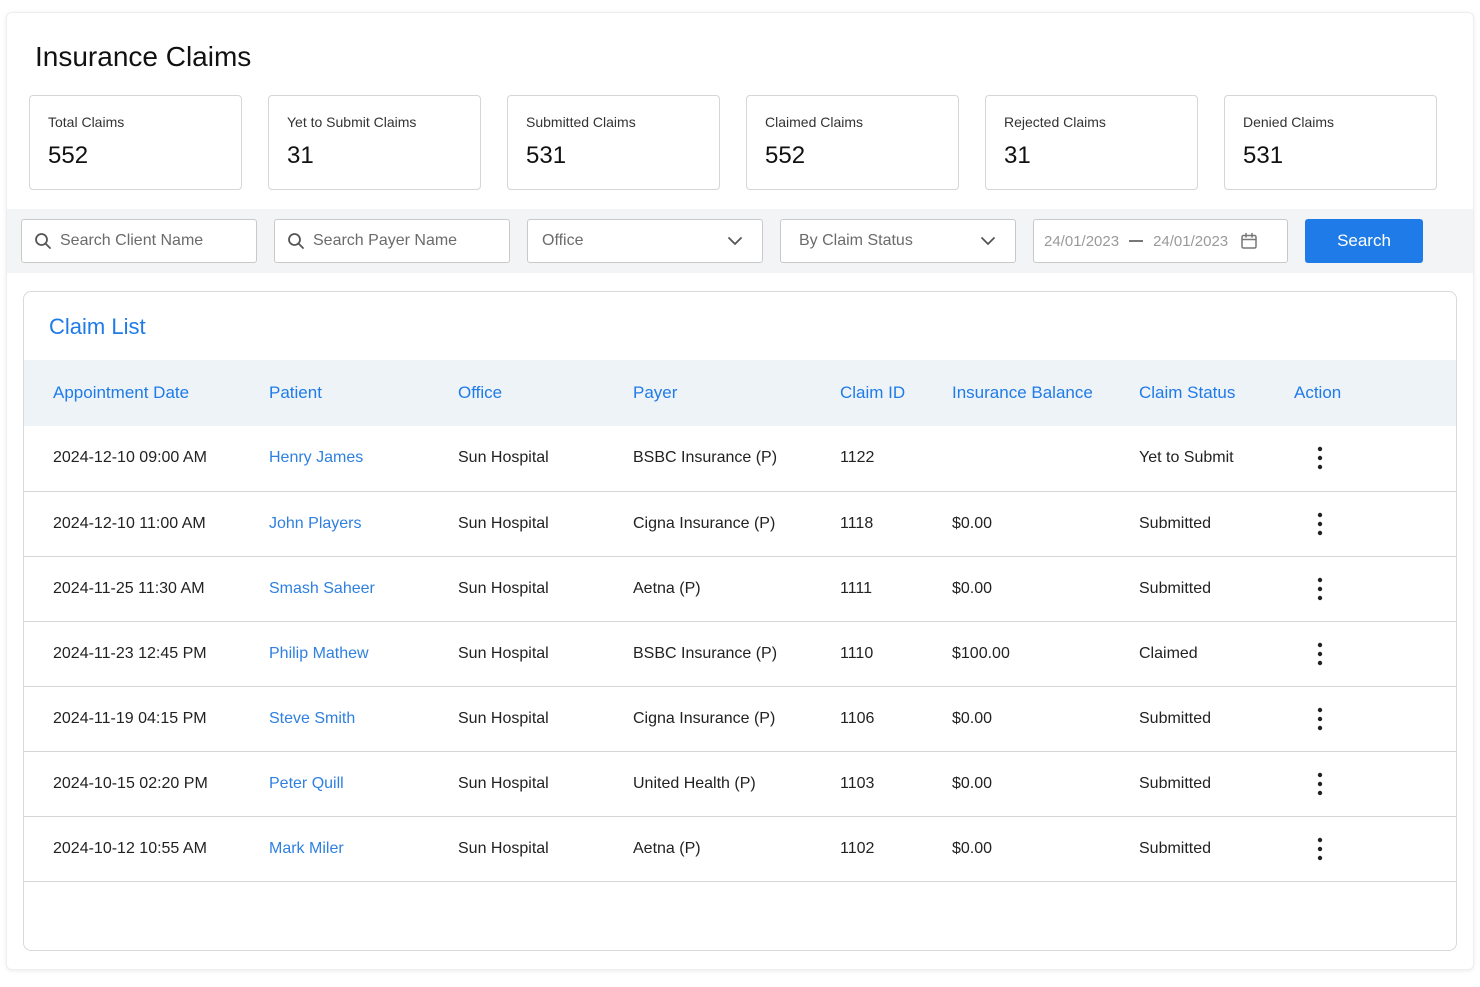 This screenshot has height=987, width=1480. What do you see at coordinates (146, 524) in the screenshot?
I see `appointment-date: 2024-12-10 11:00 AM` at bounding box center [146, 524].